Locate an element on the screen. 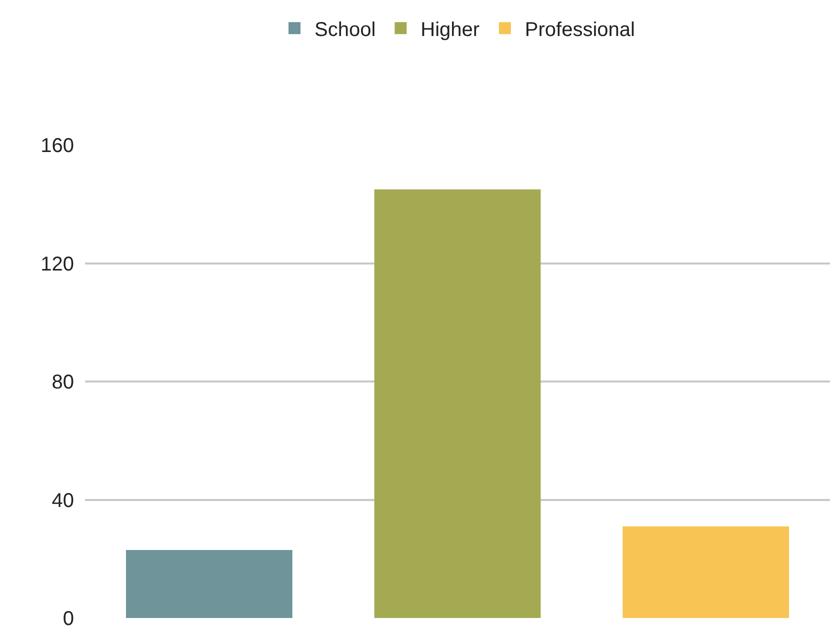  legend-label: School is located at coordinates (345, 29).